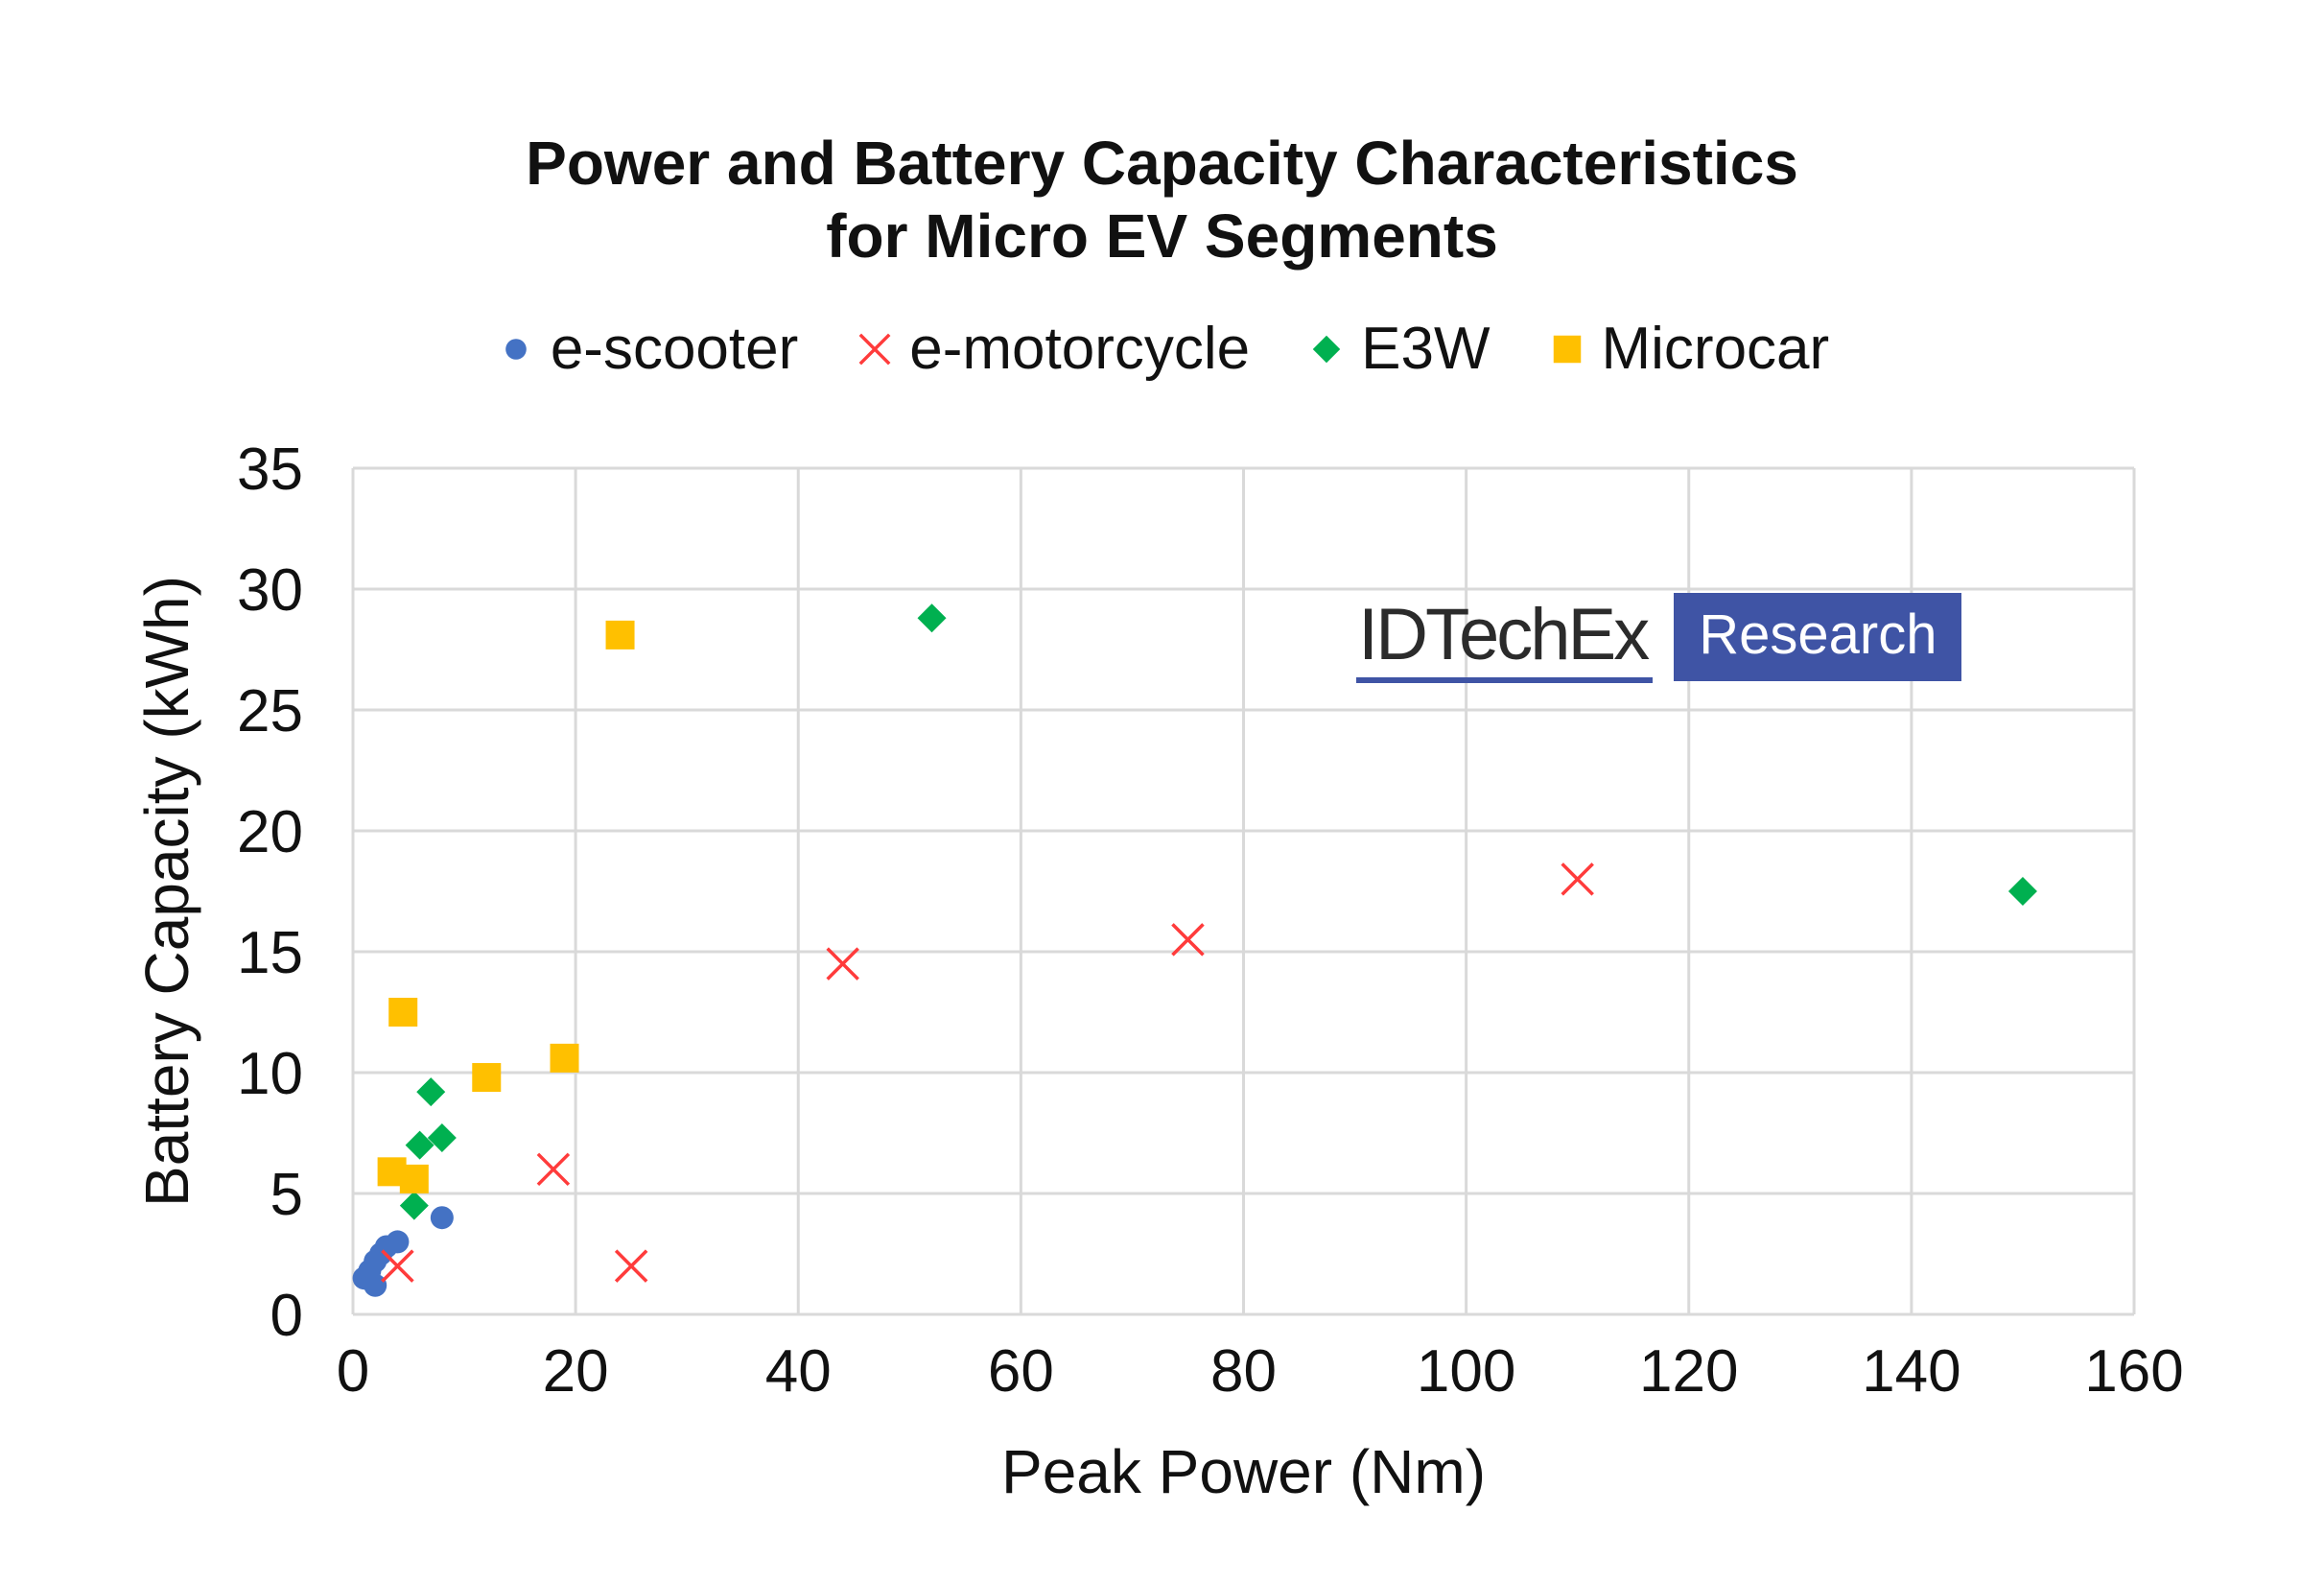  I want to click on x-tick-label: 100, so click(1466, 1371).